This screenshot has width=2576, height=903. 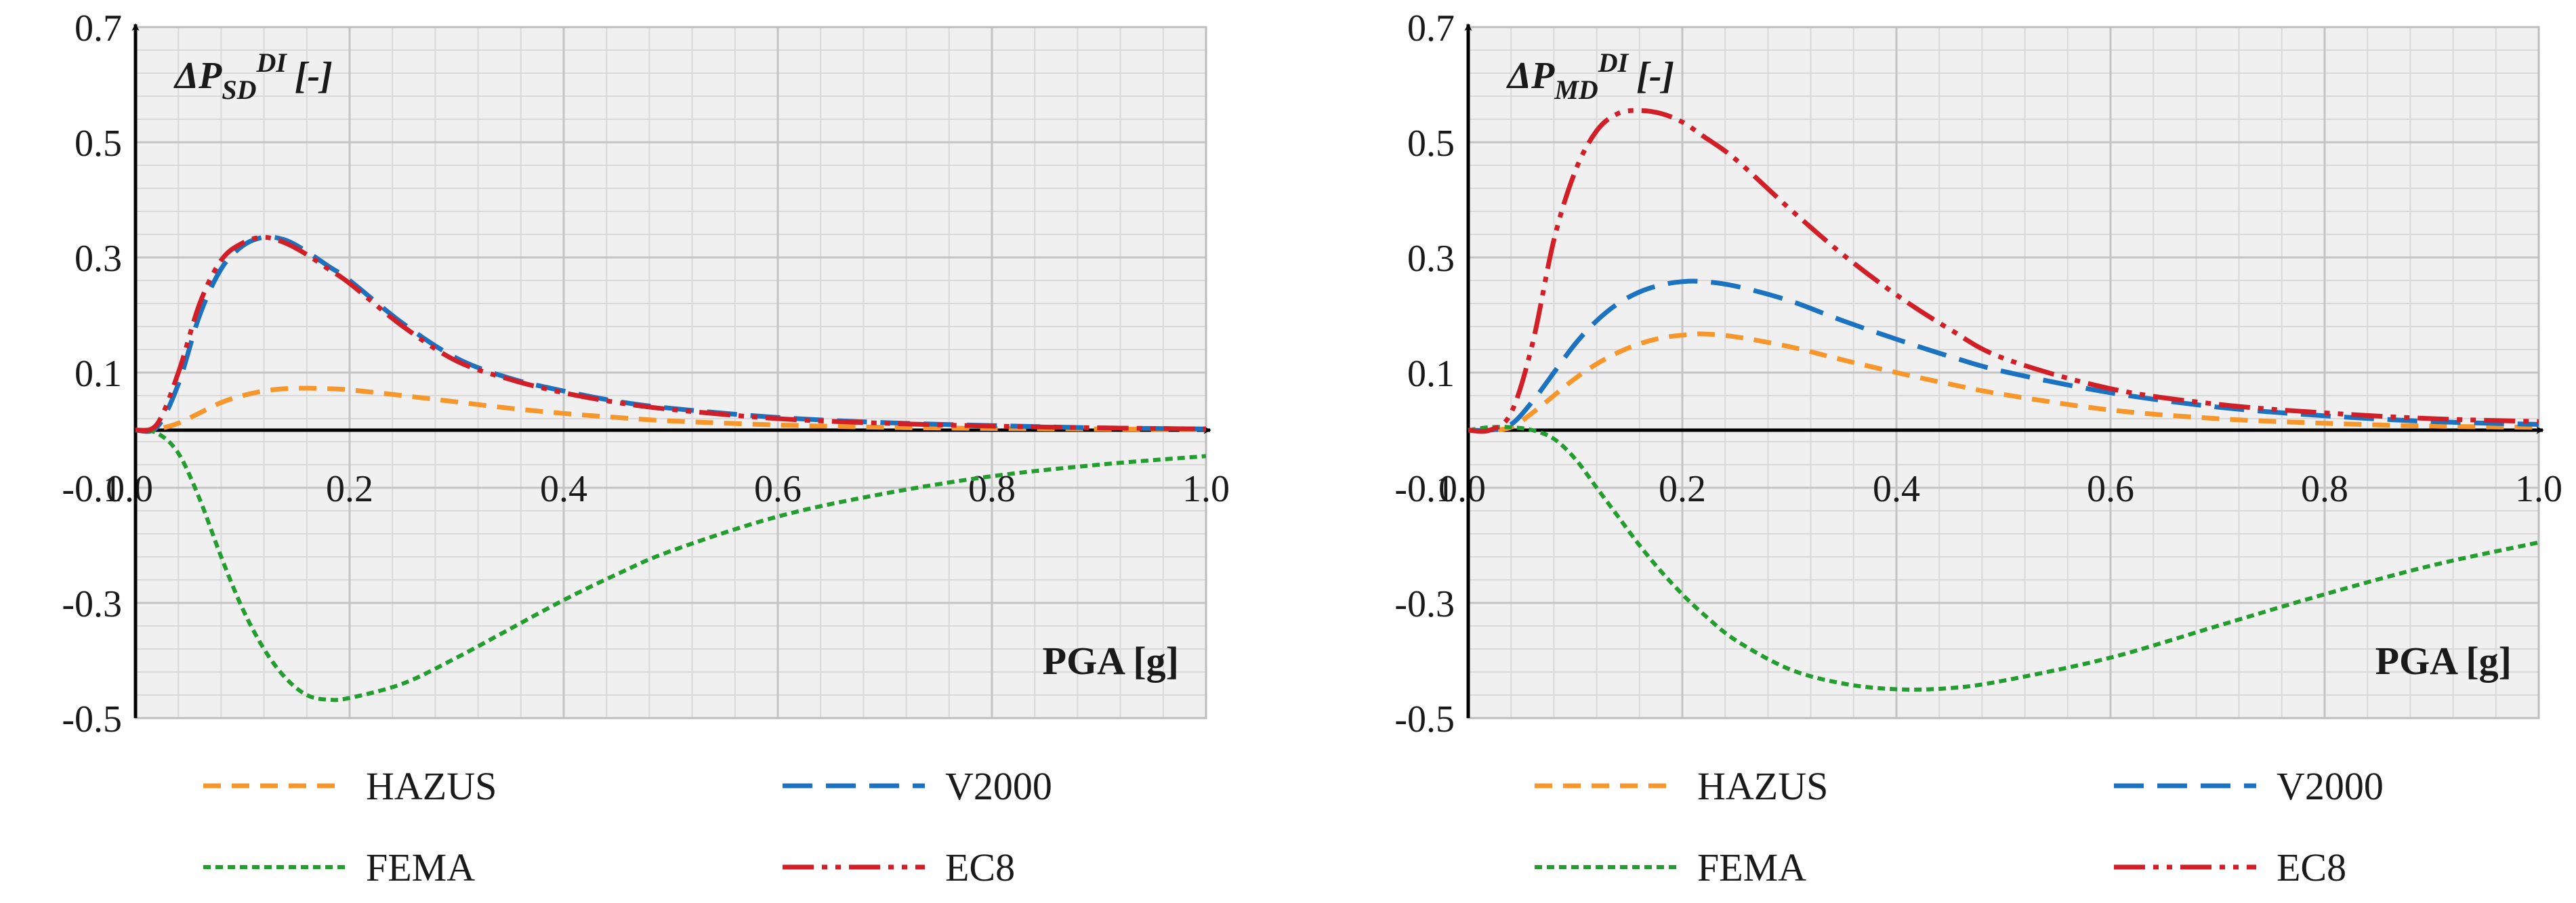 I want to click on series-line-v2000, so click(x=2003, y=356).